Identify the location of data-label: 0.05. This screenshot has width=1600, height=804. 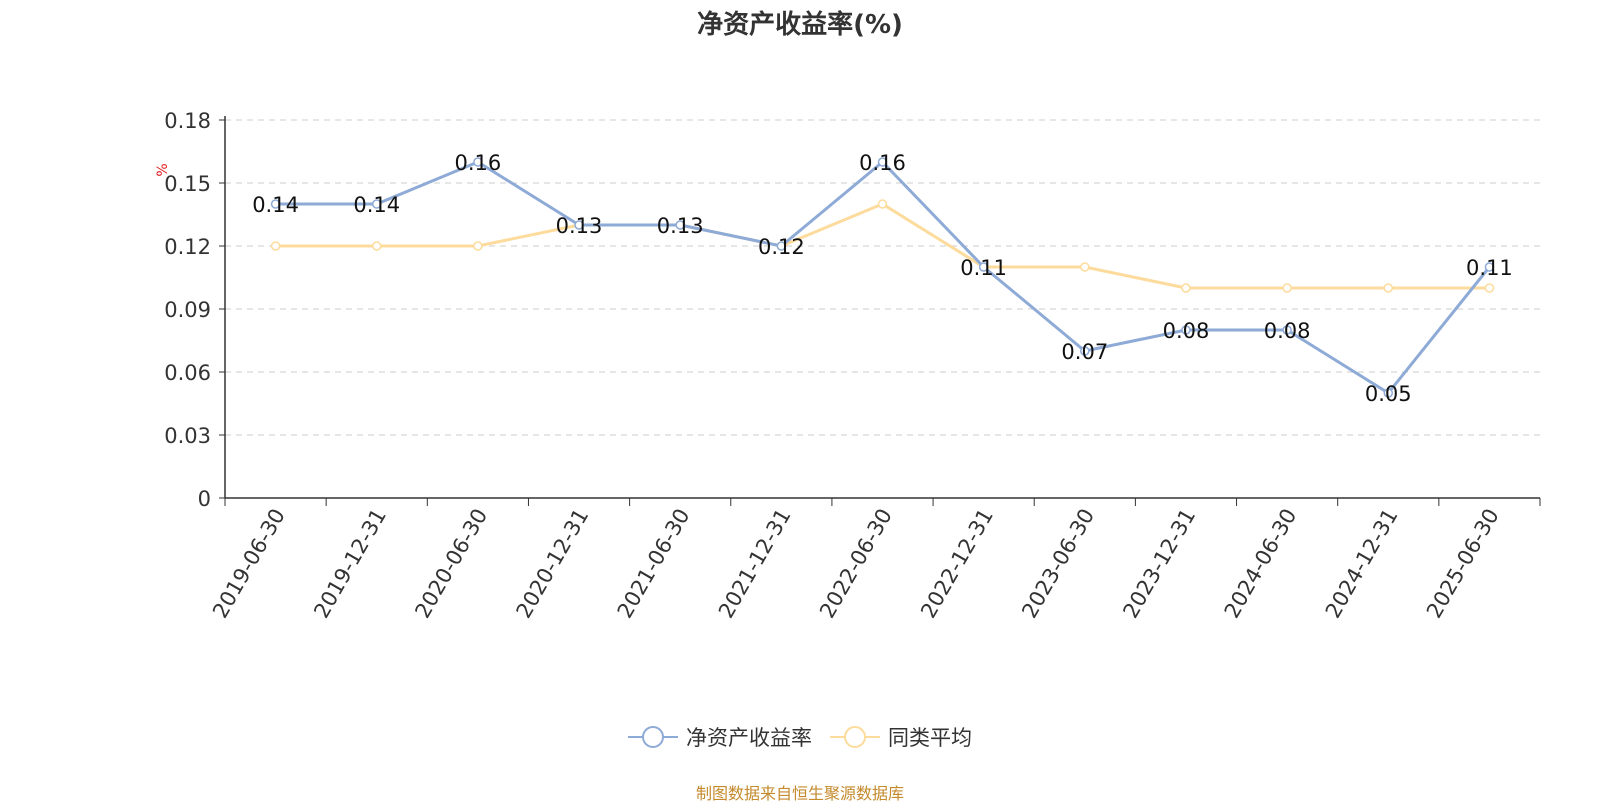
(1388, 394).